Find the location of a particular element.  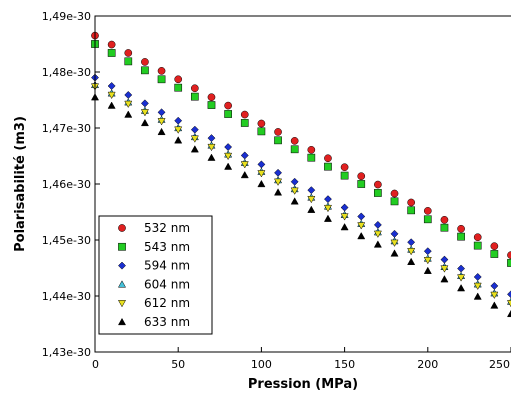

legend-box is located at coordinates (155, 275).